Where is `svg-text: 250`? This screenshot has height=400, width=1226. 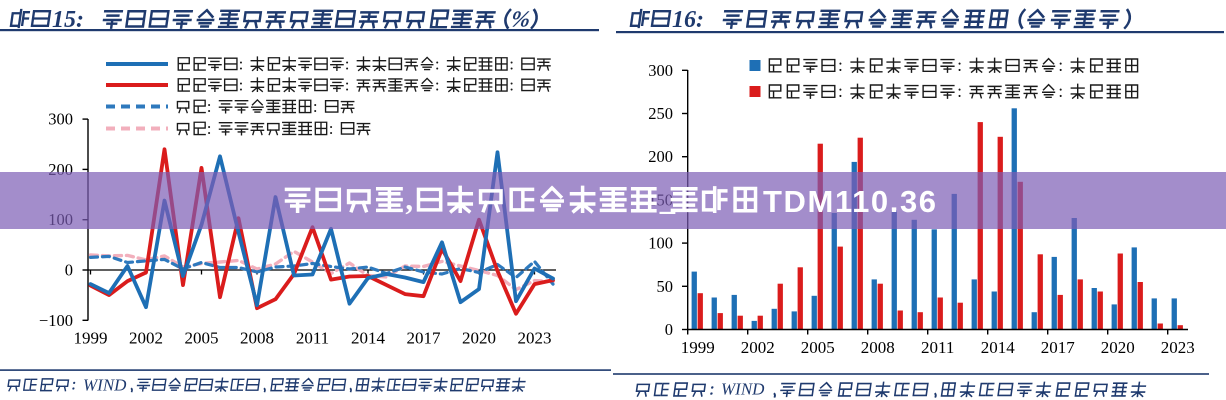
svg-text: 250 is located at coordinates (660, 113).